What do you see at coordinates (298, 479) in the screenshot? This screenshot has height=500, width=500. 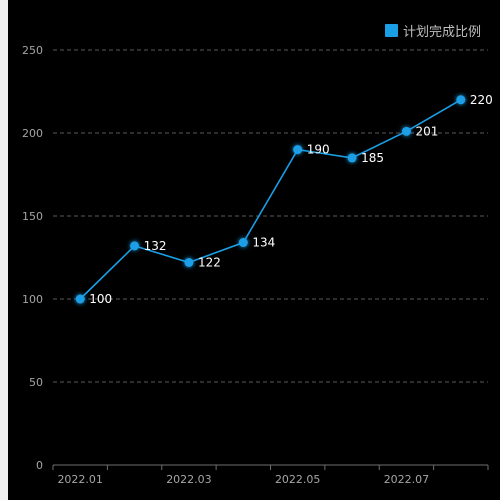 I see `x-tick-label: 2022.05` at bounding box center [298, 479].